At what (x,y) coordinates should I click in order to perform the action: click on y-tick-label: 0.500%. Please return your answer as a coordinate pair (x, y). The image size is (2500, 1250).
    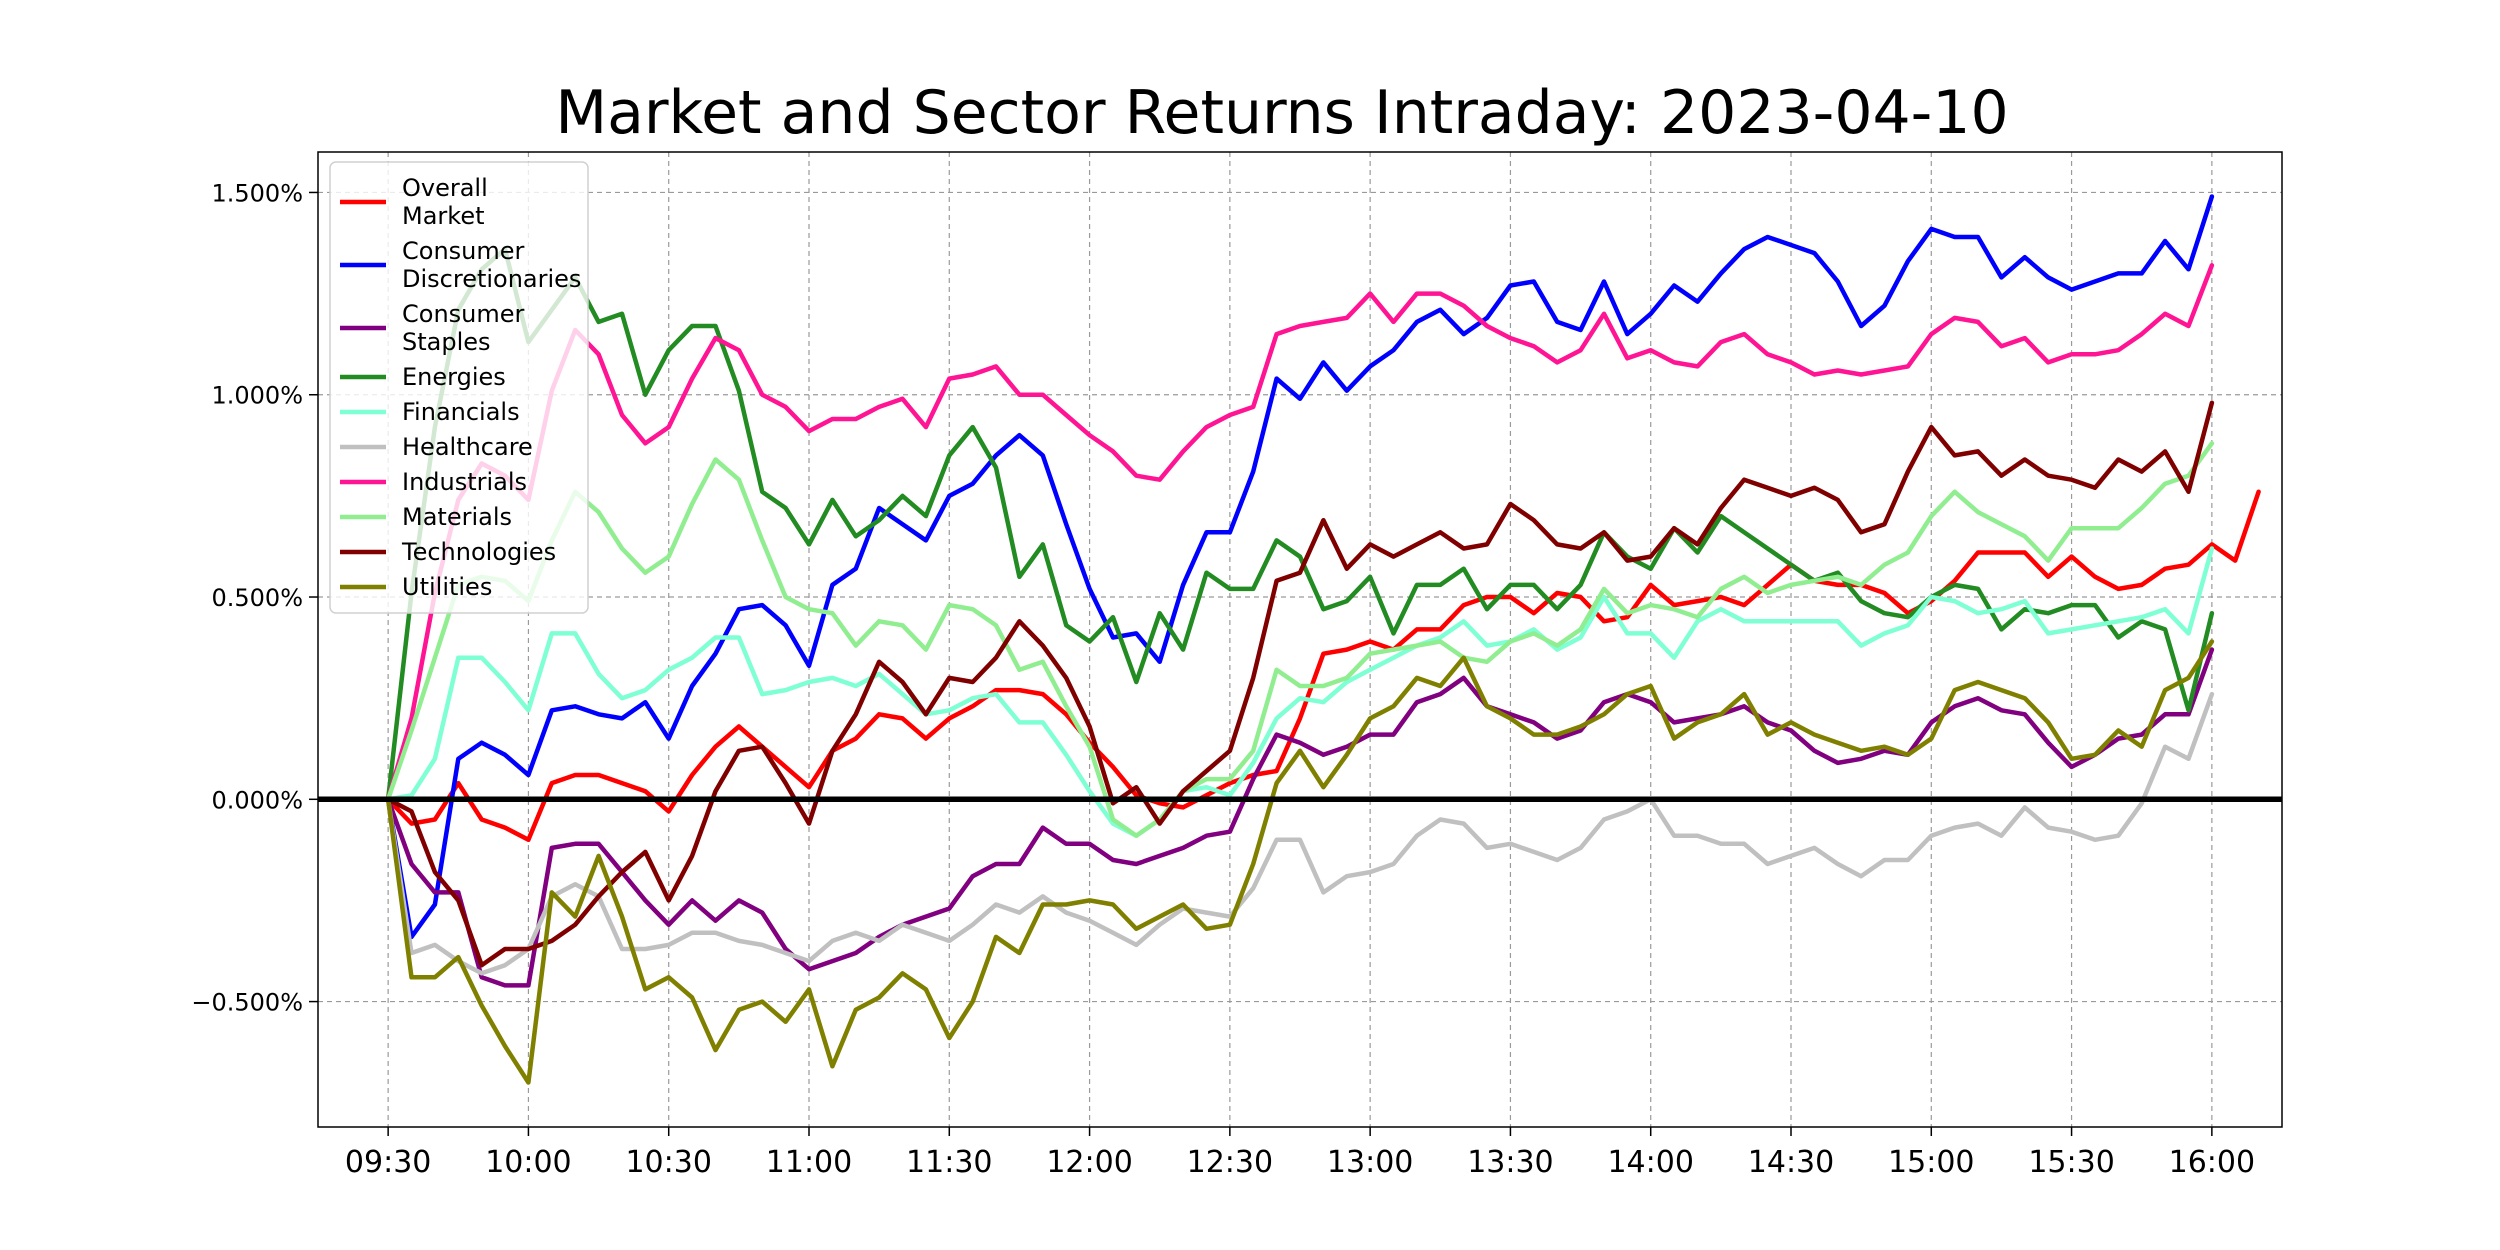
    Looking at the image, I should click on (257, 598).